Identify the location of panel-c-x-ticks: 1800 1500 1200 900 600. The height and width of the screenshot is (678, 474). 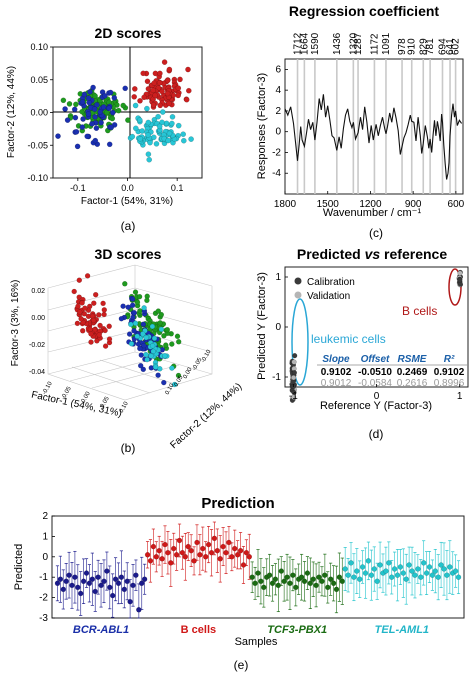
(369, 200).